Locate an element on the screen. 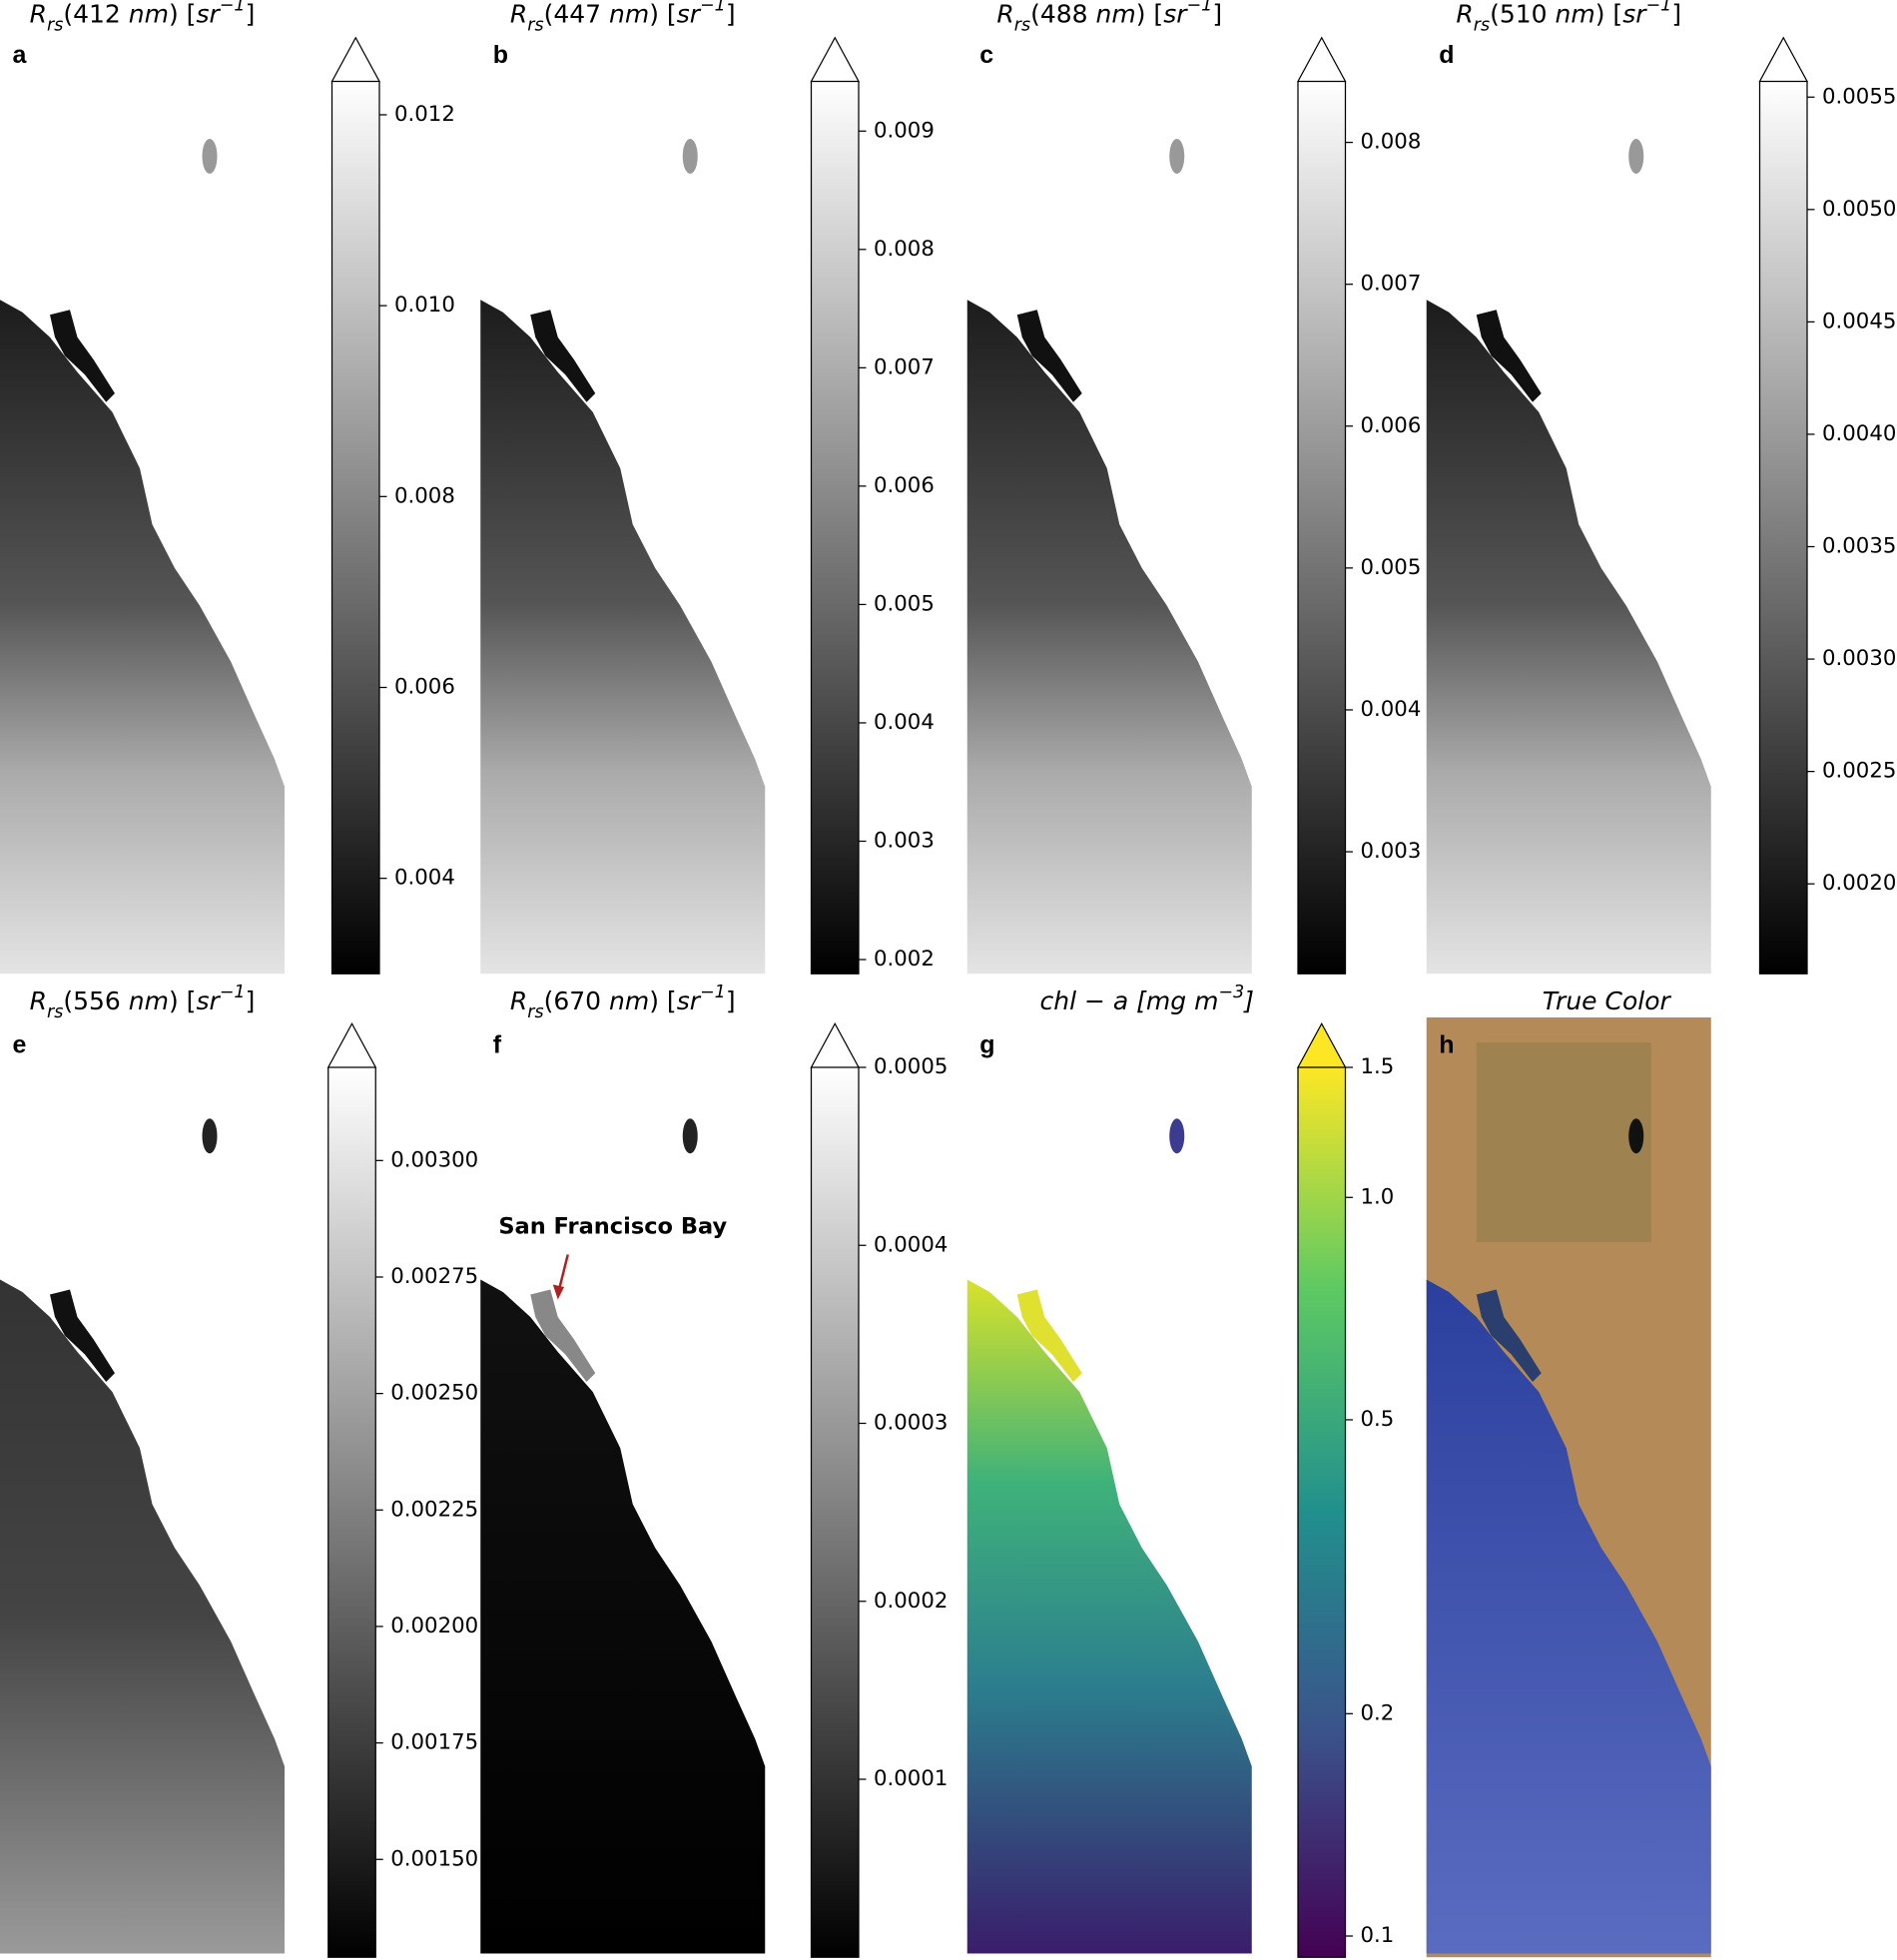 The image size is (1897, 1960). colorbar-tick-label: 0.0040 is located at coordinates (1859, 433).